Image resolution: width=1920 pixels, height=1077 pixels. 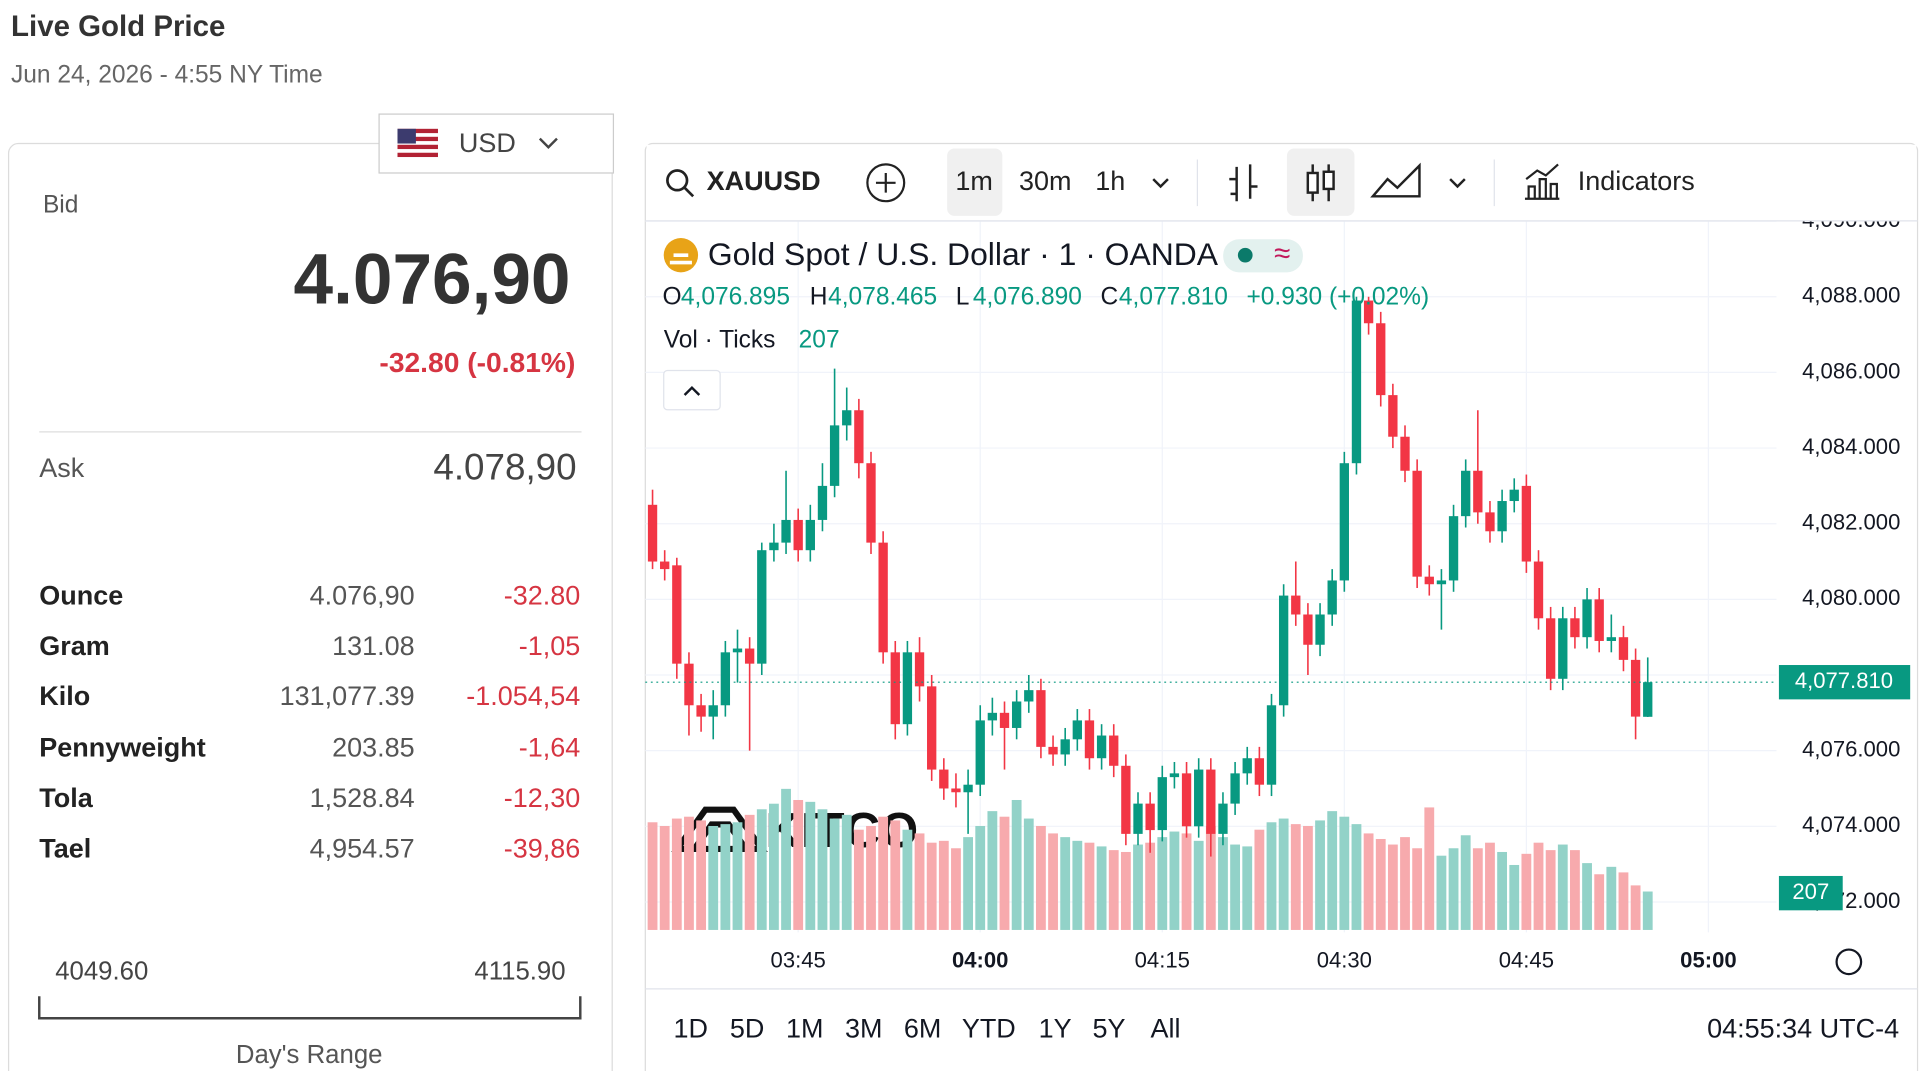 I want to click on period: 5Y, so click(x=1109, y=1029).